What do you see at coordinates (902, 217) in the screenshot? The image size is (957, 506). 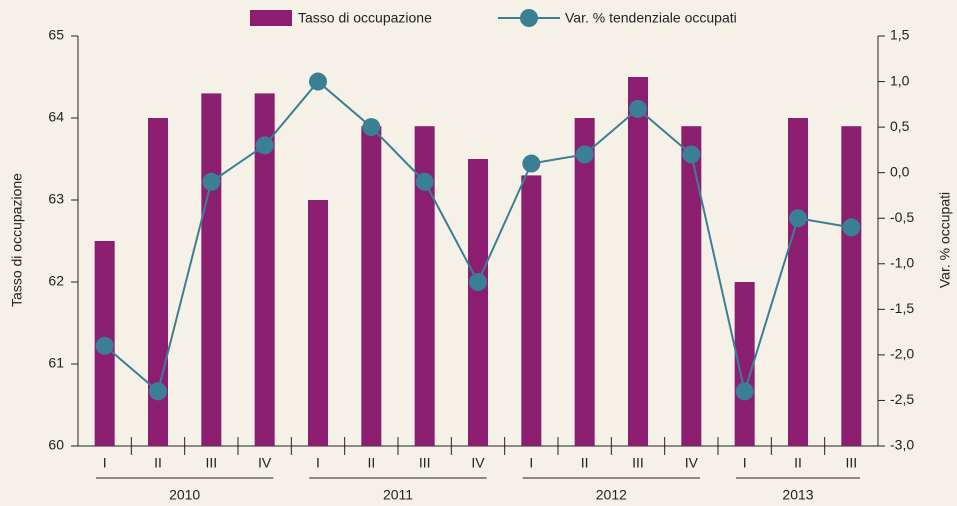 I see `y2-tick-label: -0,5` at bounding box center [902, 217].